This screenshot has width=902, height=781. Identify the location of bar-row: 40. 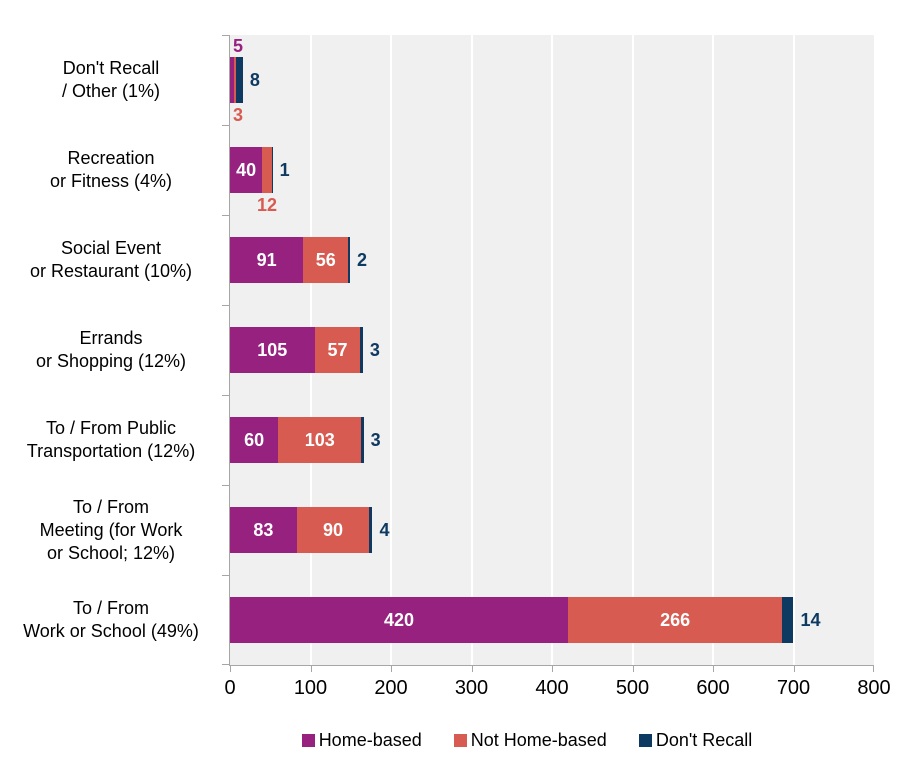
(251, 170).